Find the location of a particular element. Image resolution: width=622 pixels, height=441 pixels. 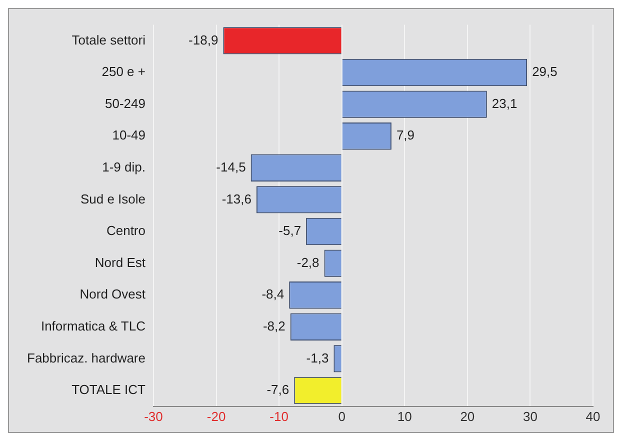

data-label: -14,5 is located at coordinates (231, 166).